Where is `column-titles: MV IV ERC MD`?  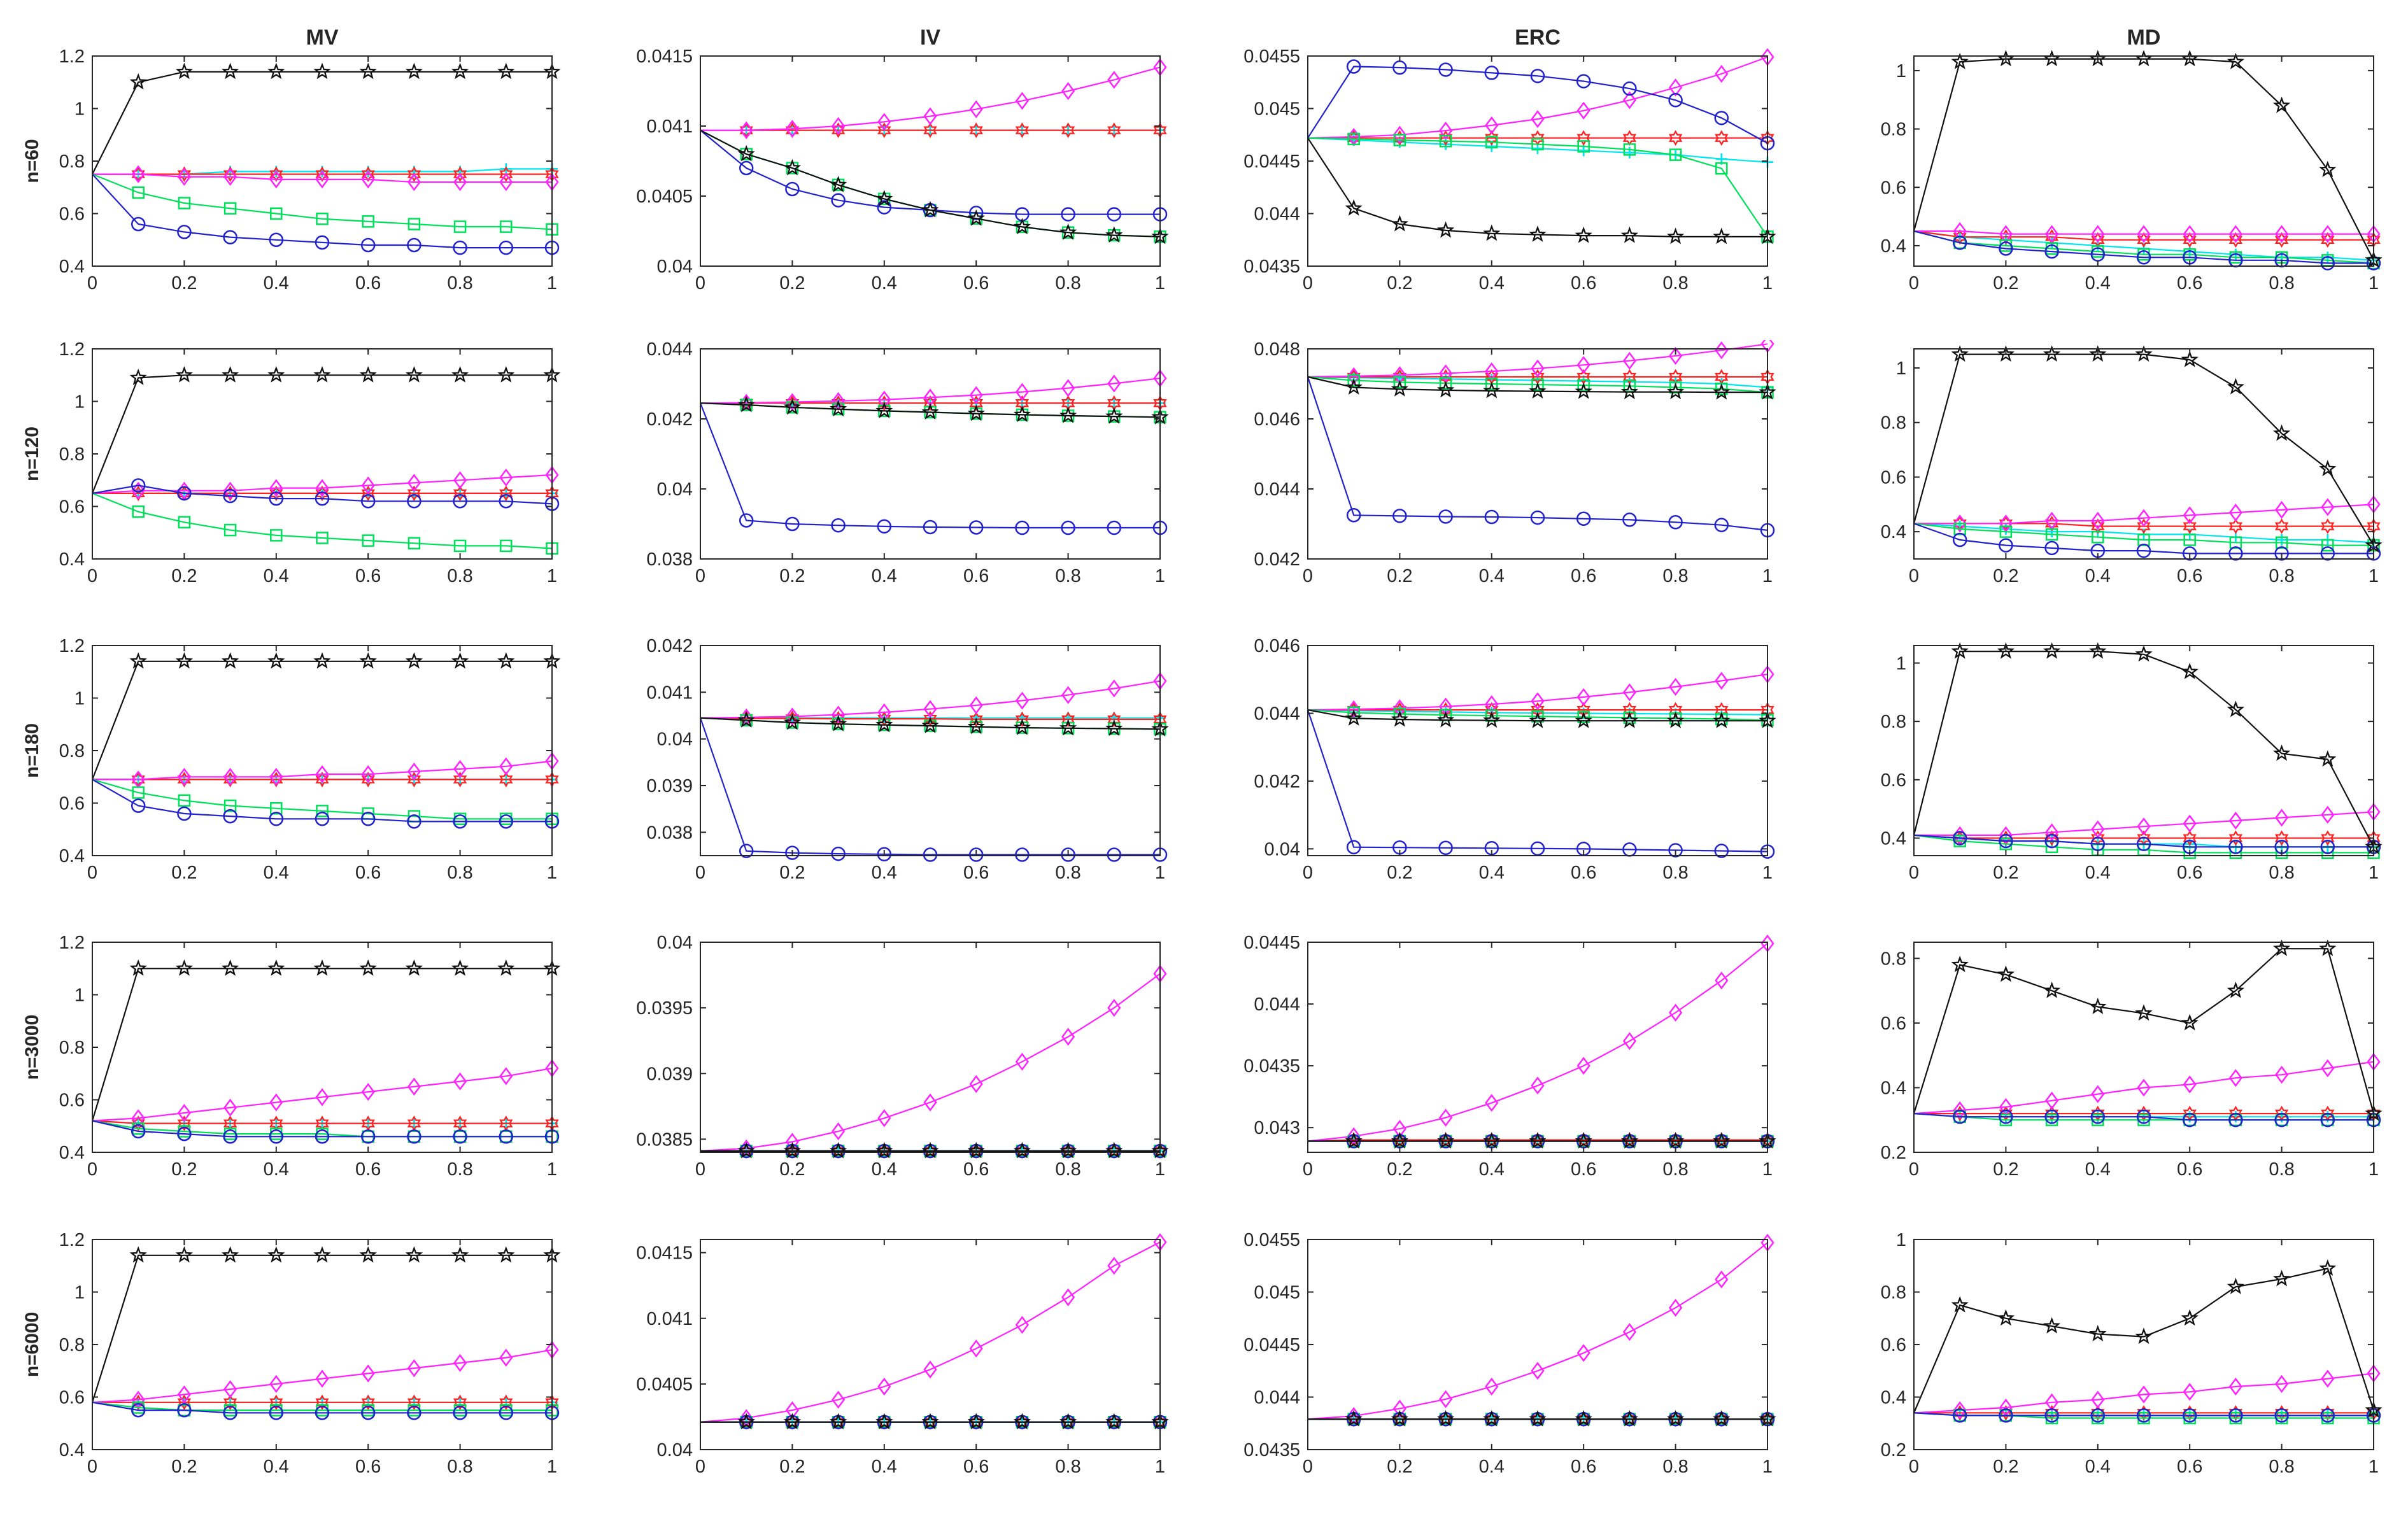 column-titles: MV IV ERC MD is located at coordinates (1233, 37).